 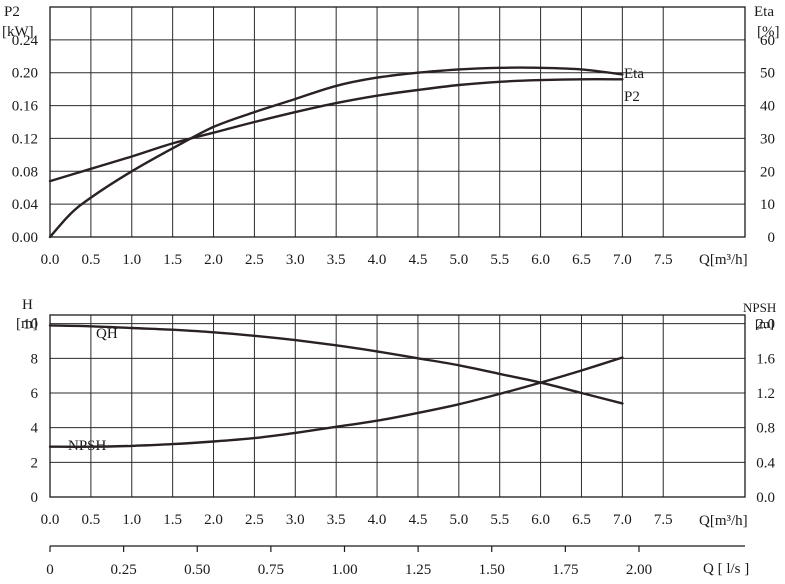 I want to click on top-x-tick-label: 5.5, so click(x=499, y=260).